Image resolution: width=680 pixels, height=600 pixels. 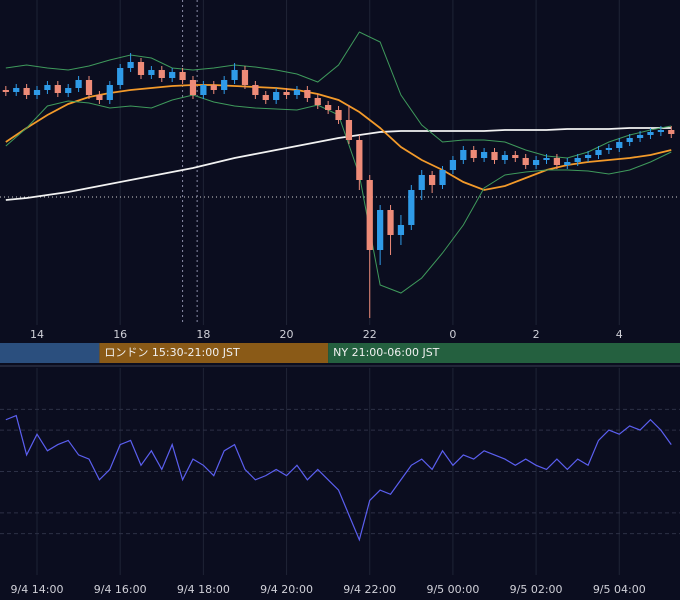 I want to click on session-label: NY 21:00-06:00 JST, so click(x=386, y=352).